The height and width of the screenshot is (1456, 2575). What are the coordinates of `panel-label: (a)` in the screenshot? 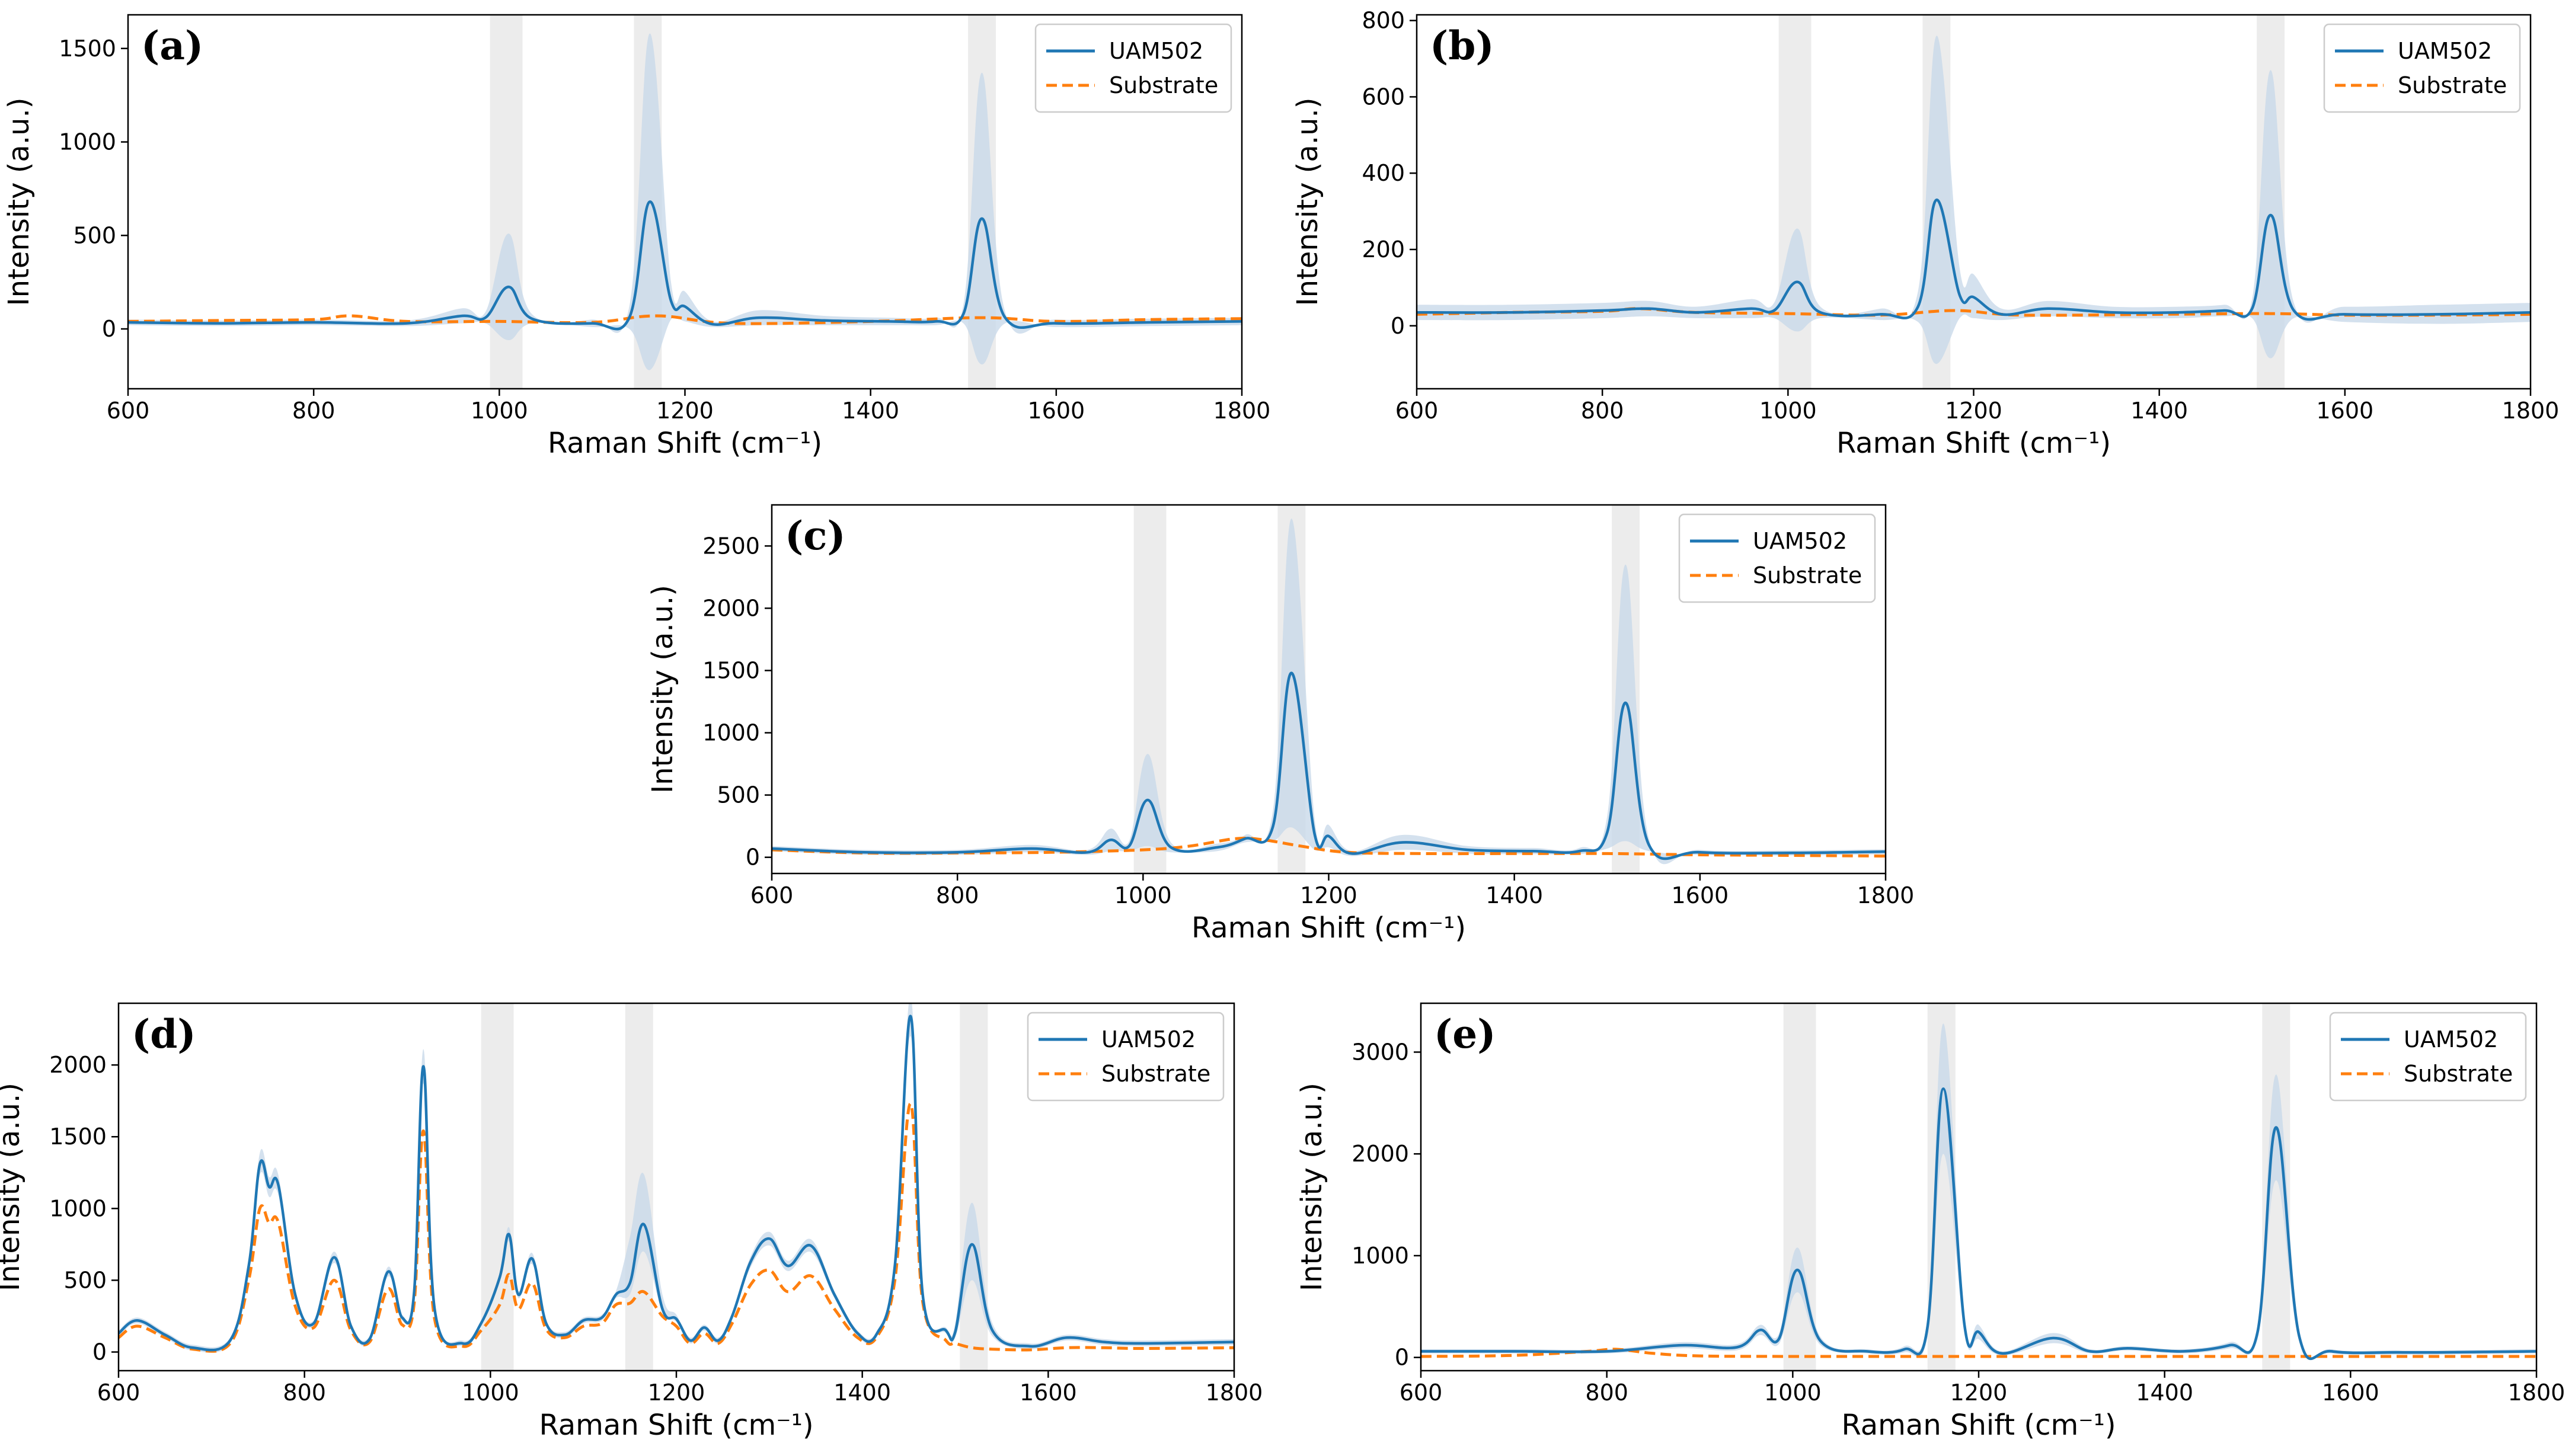 It's located at (172, 46).